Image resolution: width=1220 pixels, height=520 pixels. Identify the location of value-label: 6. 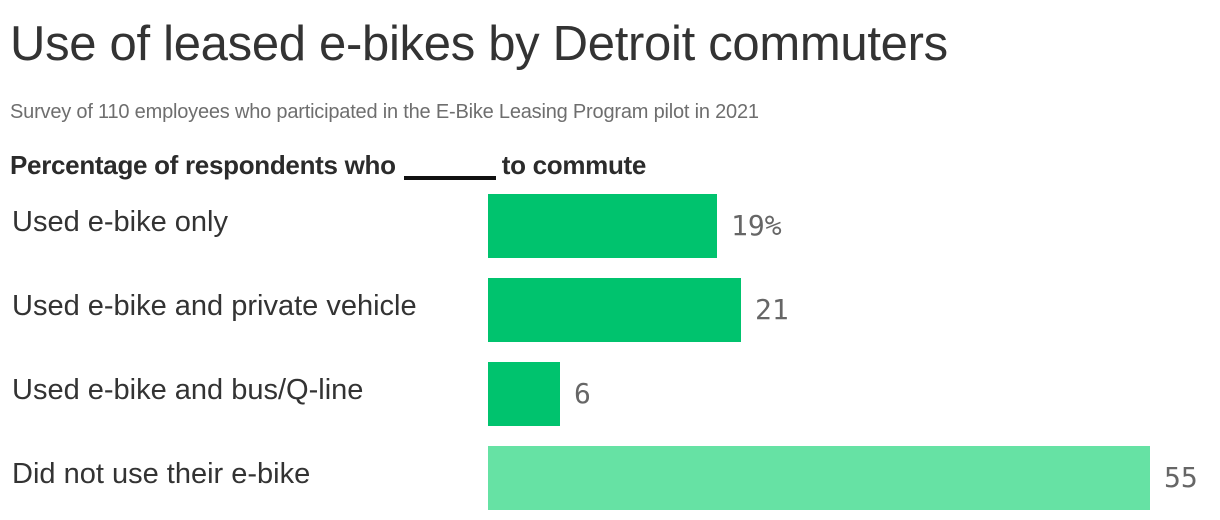
(582, 393).